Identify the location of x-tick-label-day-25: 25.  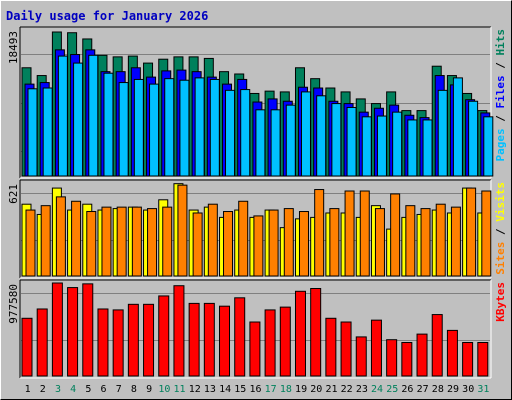
(392, 389).